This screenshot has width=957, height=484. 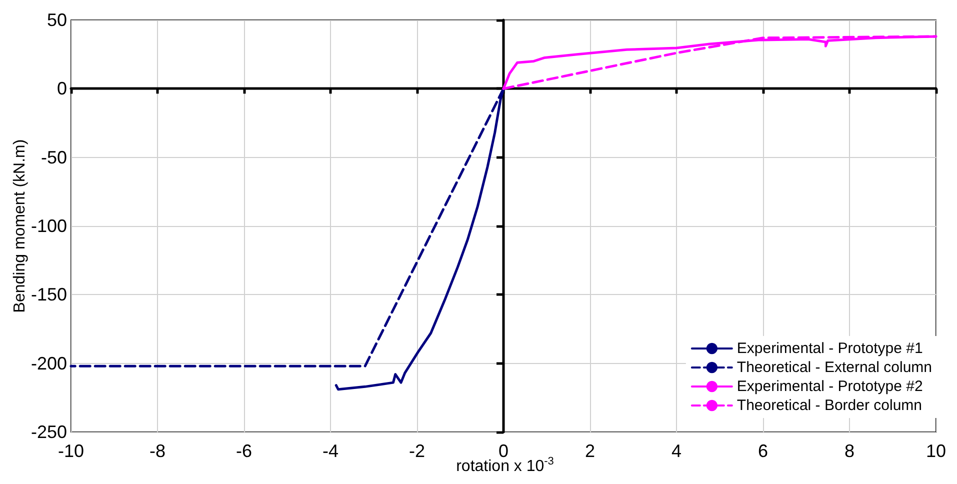 I want to click on y-tick-label: -50, so click(x=53, y=157).